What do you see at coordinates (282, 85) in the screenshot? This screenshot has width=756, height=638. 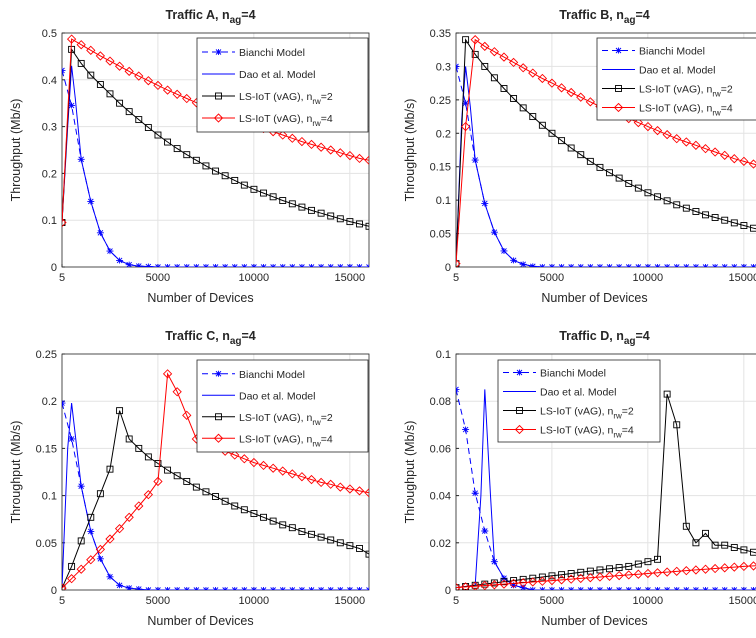 I see `legend-box` at bounding box center [282, 85].